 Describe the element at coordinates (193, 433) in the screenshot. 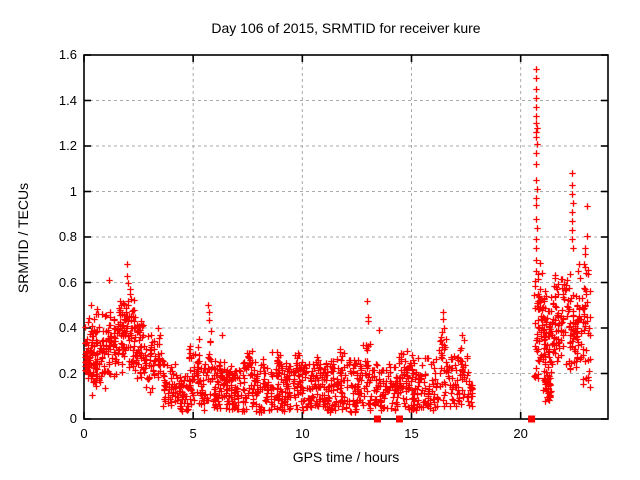

I see `x-tick-label: 5` at that location.